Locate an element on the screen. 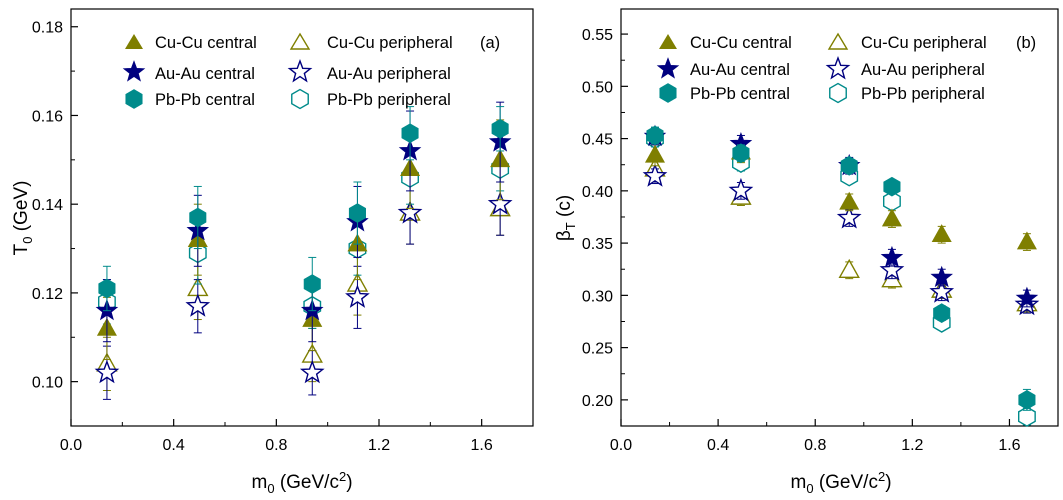 The height and width of the screenshot is (500, 1063). legend-b-pbpb-peripheral-label: Pb-Pb peripheral is located at coordinates (923, 94).